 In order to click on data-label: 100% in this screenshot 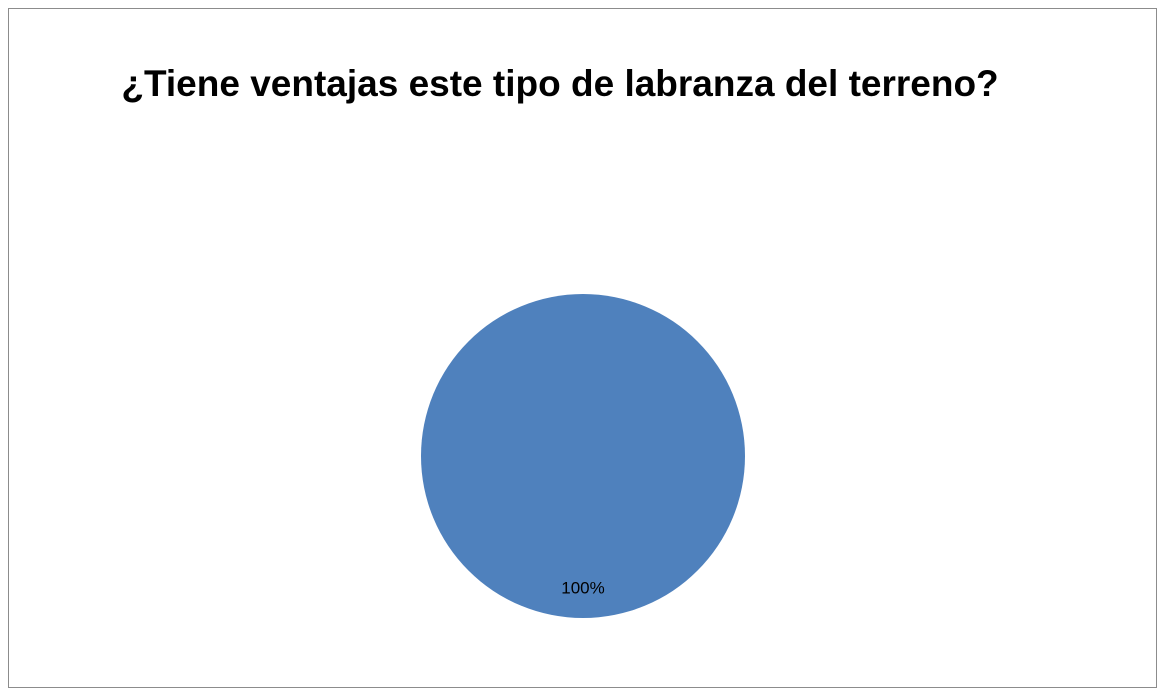, I will do `click(582, 587)`.